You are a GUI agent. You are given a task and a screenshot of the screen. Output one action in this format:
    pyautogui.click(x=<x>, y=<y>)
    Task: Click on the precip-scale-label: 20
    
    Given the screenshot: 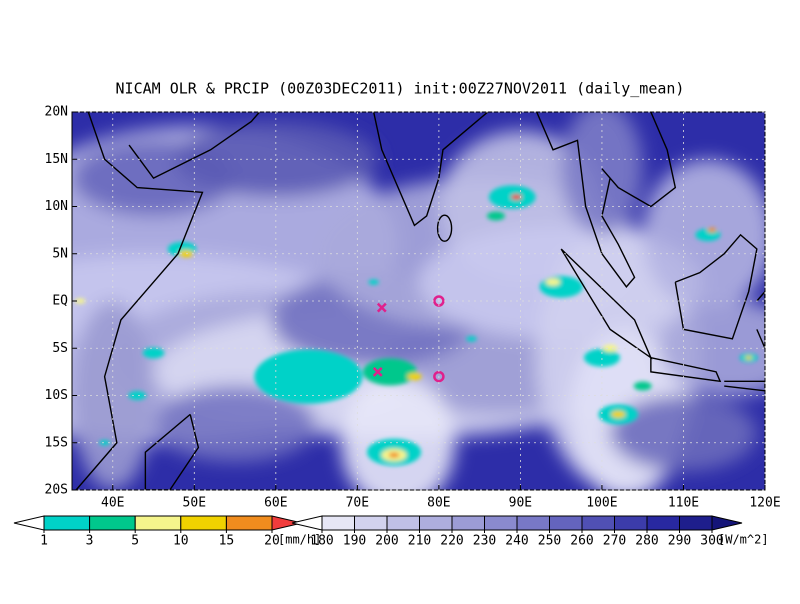 What is the action you would take?
    pyautogui.click(x=272, y=541)
    